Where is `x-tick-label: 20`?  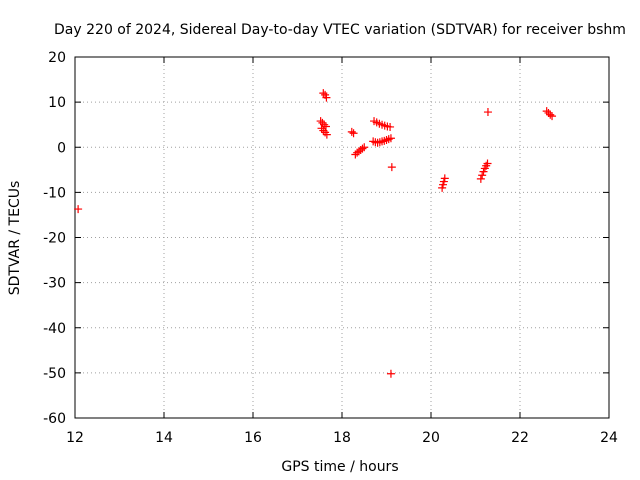
x-tick-label: 20 is located at coordinates (431, 438).